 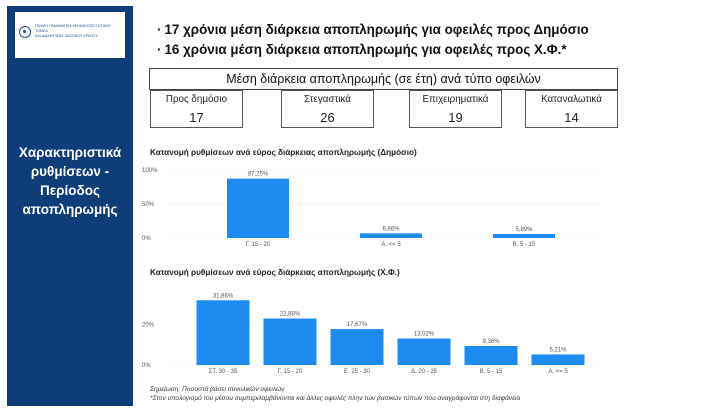 I want to click on value-label: 31,86%, so click(x=223, y=296).